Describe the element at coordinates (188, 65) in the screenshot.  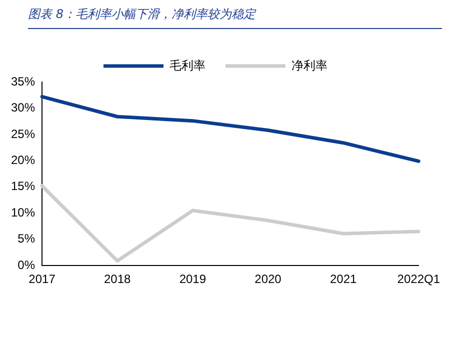
I see `legend-label: 毛利率` at that location.